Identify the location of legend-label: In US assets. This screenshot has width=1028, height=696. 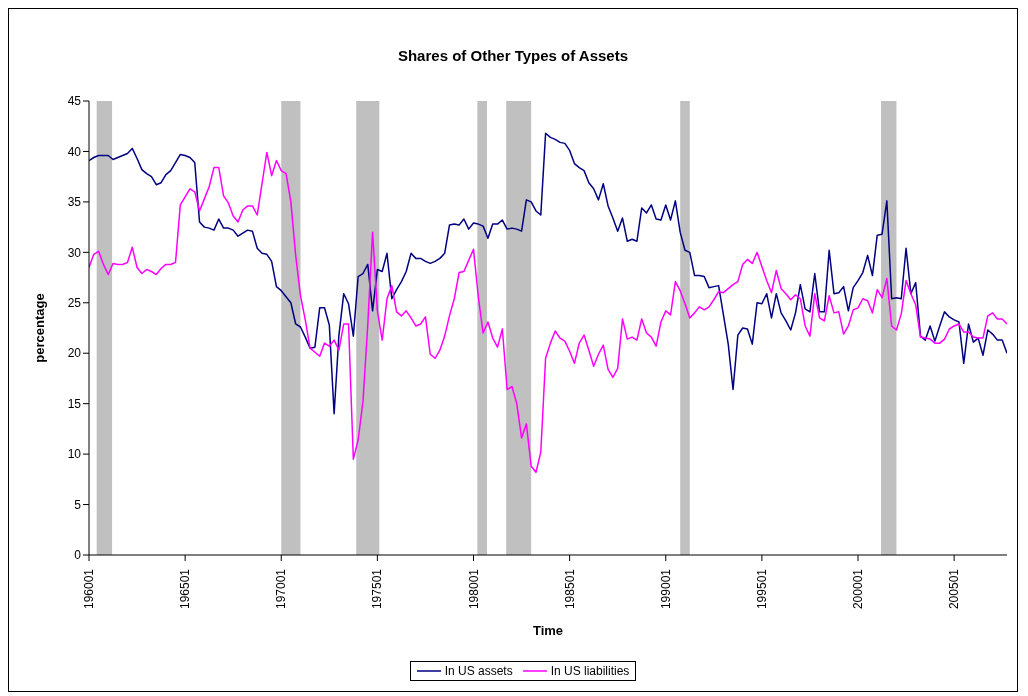
(478, 671).